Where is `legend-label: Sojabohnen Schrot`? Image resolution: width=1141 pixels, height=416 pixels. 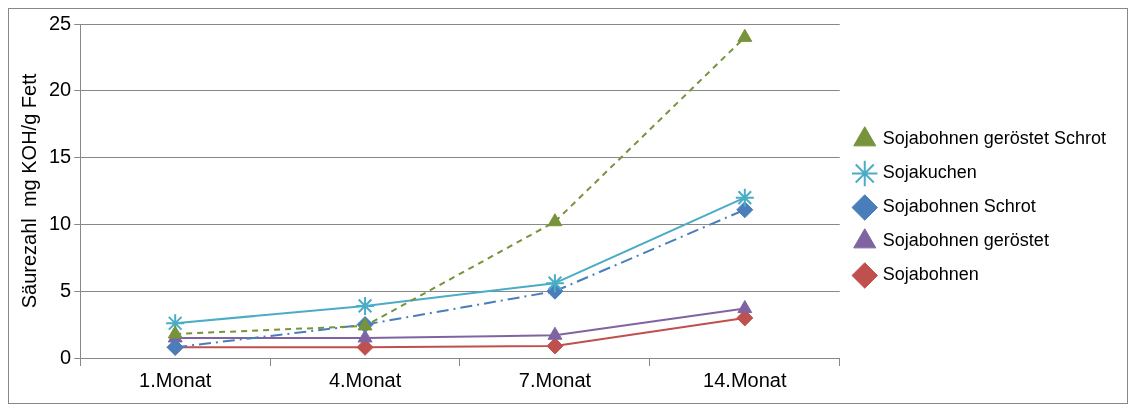
legend-label: Sojabohnen Schrot is located at coordinates (959, 206).